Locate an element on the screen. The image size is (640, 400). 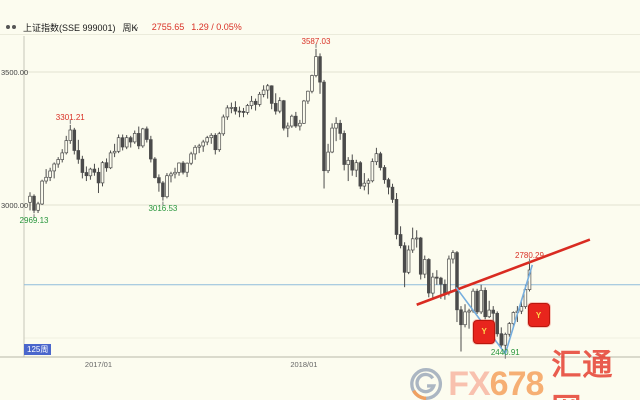
period-label: 周K is located at coordinates (130, 27).